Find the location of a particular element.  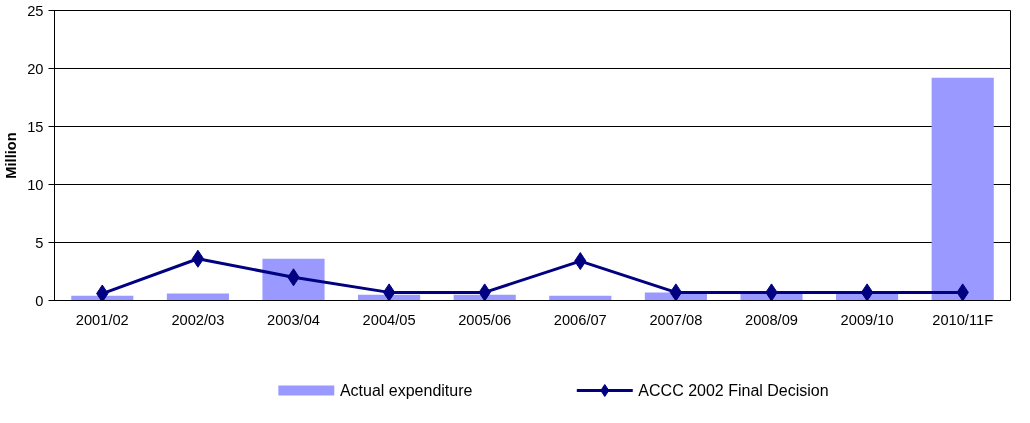

bar is located at coordinates (962, 189).